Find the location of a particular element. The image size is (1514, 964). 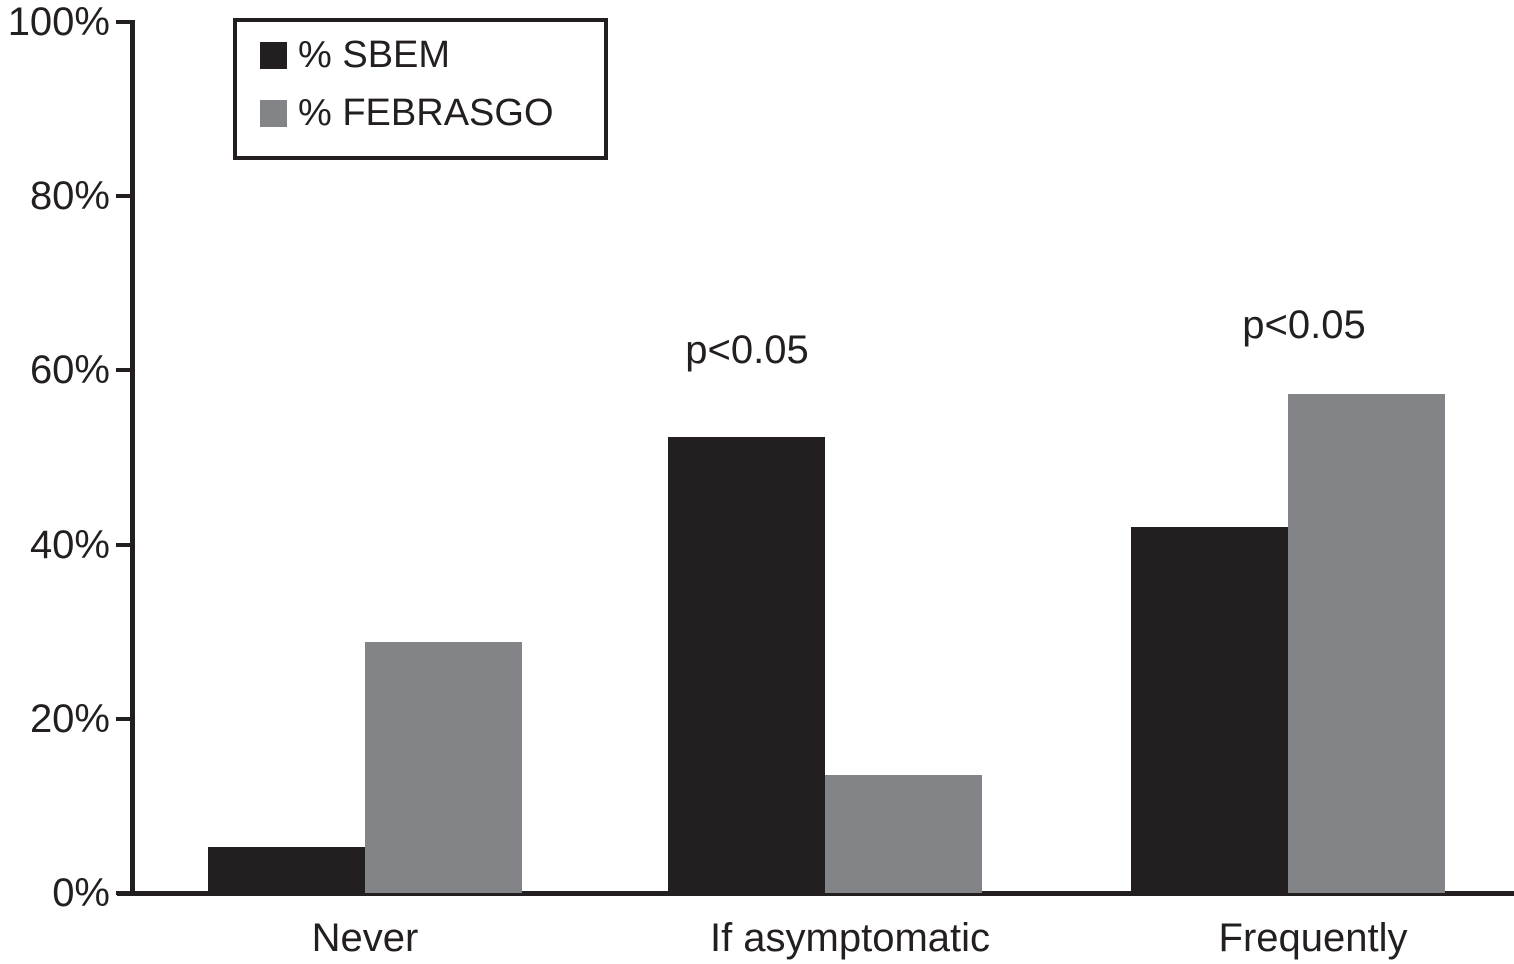

febrasgo-legend-swatch is located at coordinates (273, 113).